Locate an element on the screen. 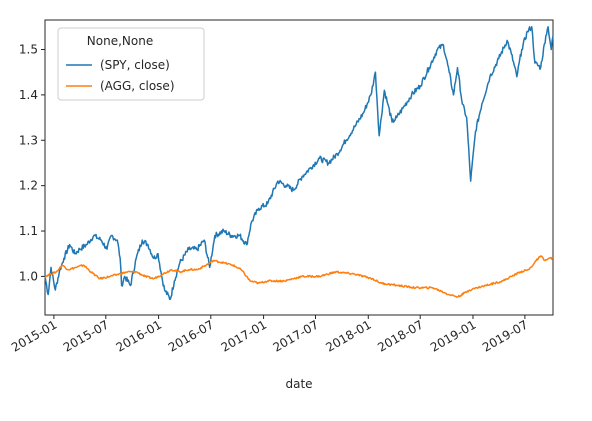  x-axis-label: date is located at coordinates (298, 384).